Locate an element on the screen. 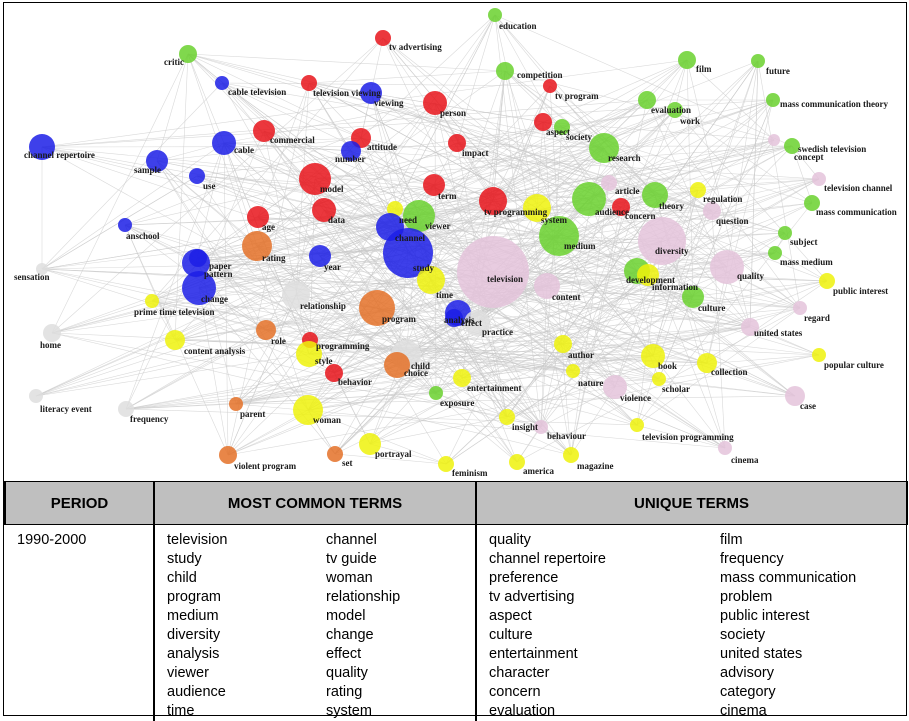 The height and width of the screenshot is (721, 909). term-item: united states is located at coordinates (813, 654).